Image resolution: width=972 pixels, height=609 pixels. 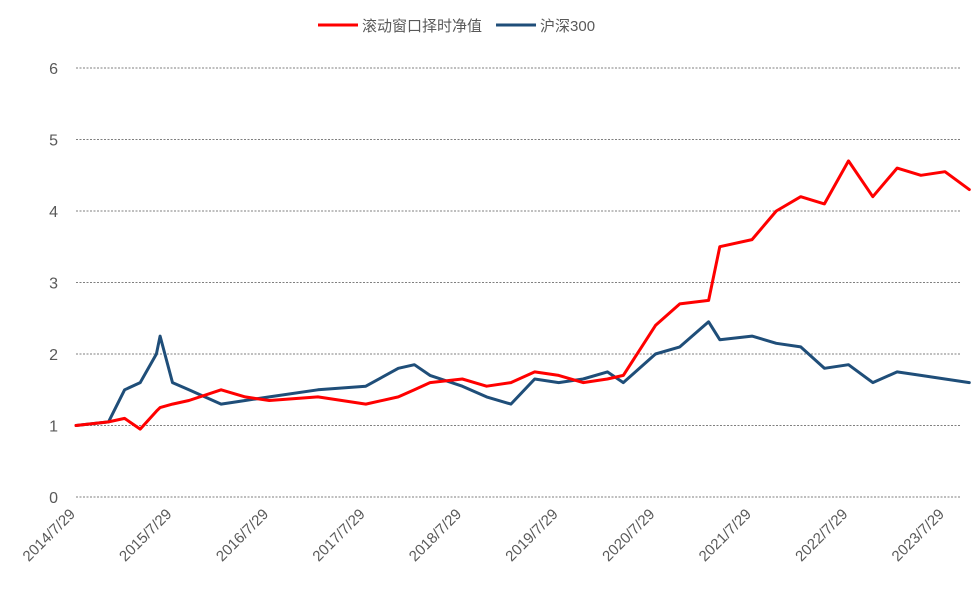 I want to click on legend-label: 滚动窗口择时净值, so click(x=422, y=26).